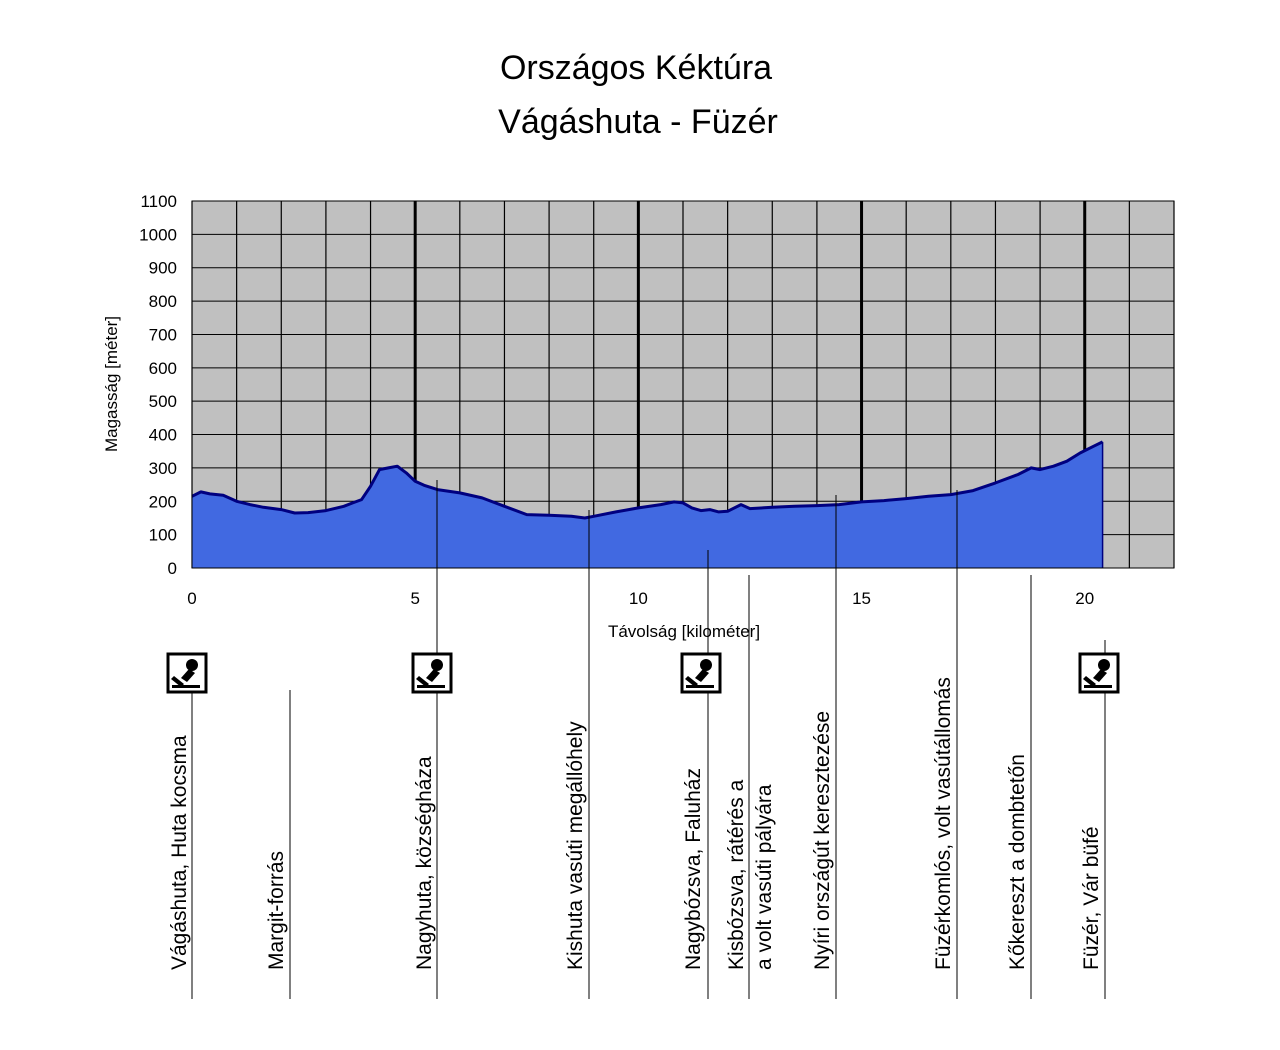  Describe the element at coordinates (424, 863) in the screenshot. I see `waypoint-label: Nagyhuta, községháza` at that location.